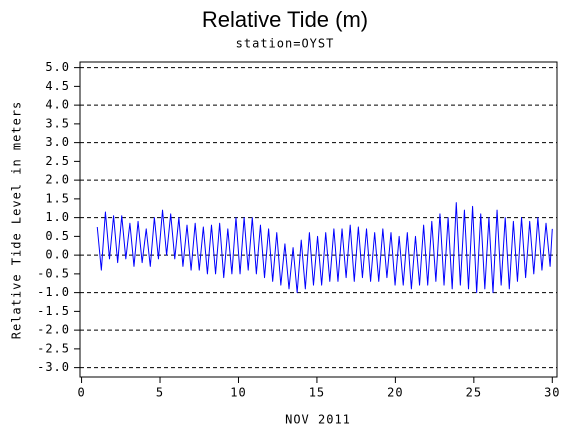 The width and height of the screenshot is (570, 430). I want to click on y-tick-label: 0.0, so click(57, 255).